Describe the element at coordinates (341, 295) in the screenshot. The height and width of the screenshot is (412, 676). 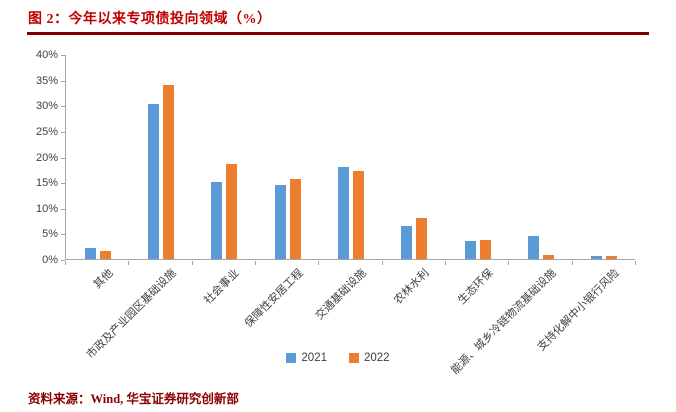
I see `x-category-label-text: 交通基础设施` at that location.